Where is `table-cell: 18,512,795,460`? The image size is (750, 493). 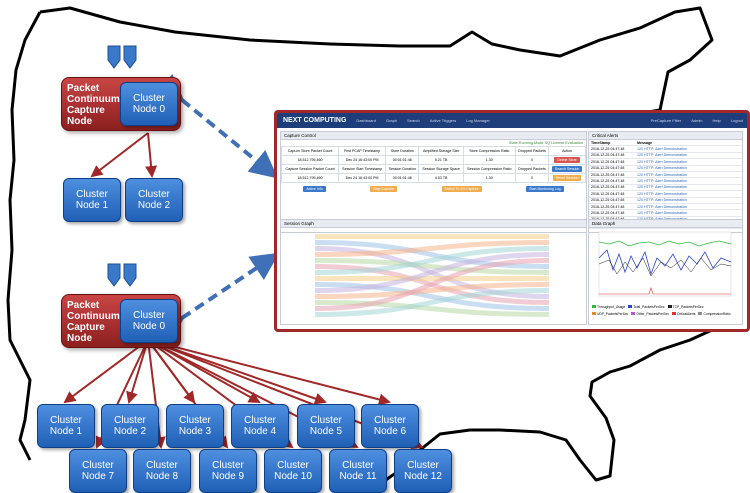 table-cell: 18,512,795,460 is located at coordinates (310, 178).